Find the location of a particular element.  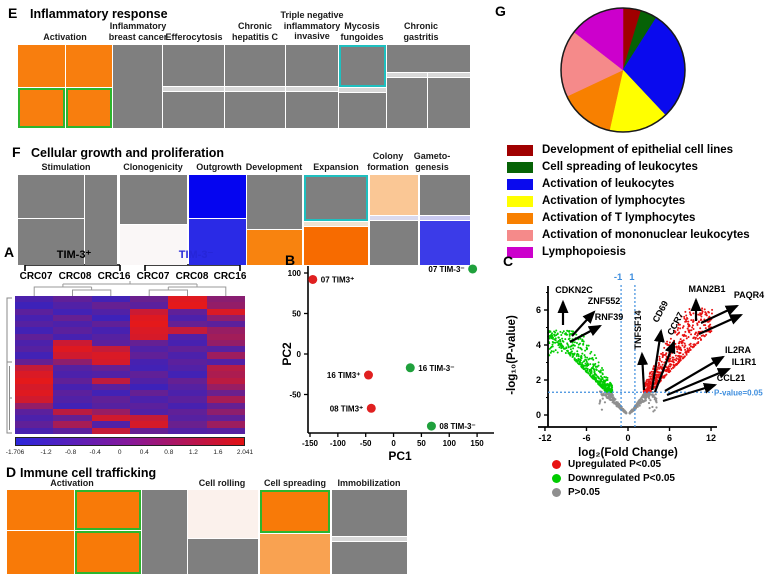

pie-legend-item: Activation of lymphocytes is located at coordinates (628, 201).